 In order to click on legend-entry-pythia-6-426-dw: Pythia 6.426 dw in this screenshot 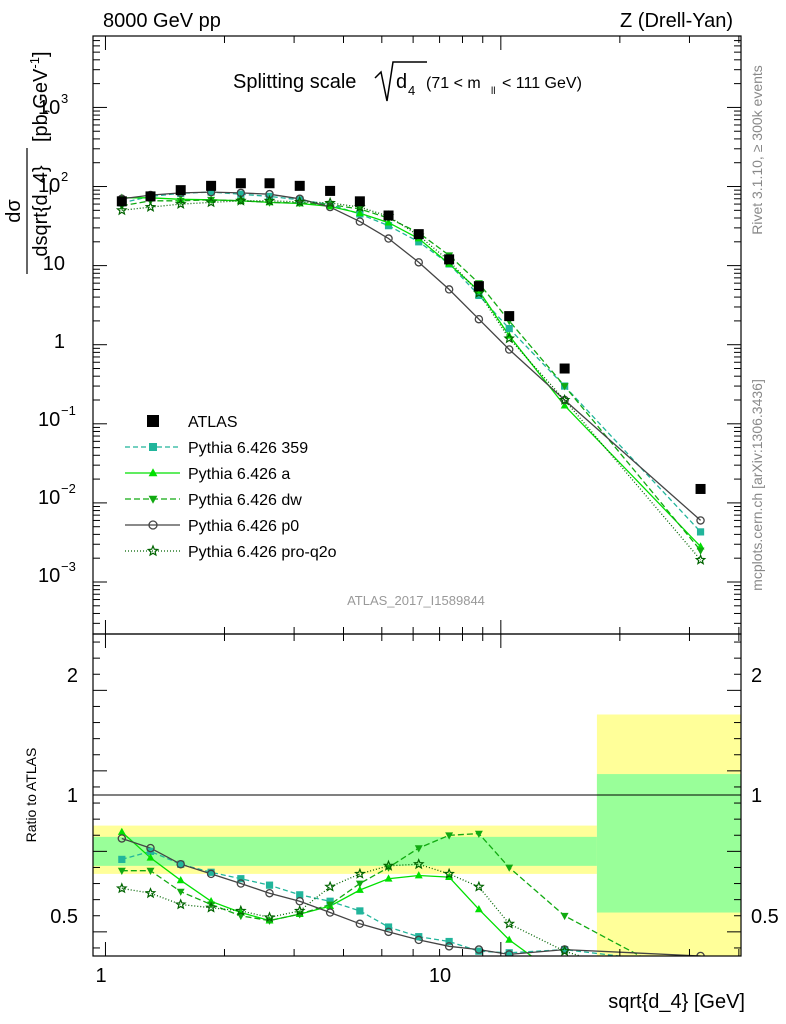, I will do `click(213, 500)`.